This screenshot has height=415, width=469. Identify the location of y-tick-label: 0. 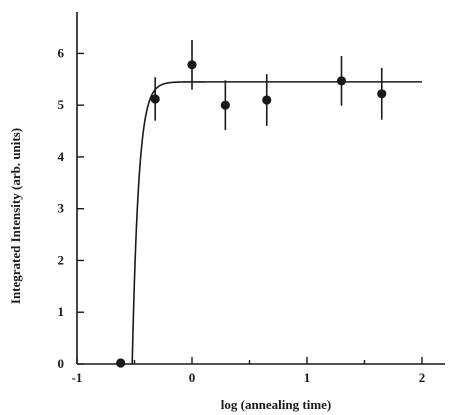
(61, 363).